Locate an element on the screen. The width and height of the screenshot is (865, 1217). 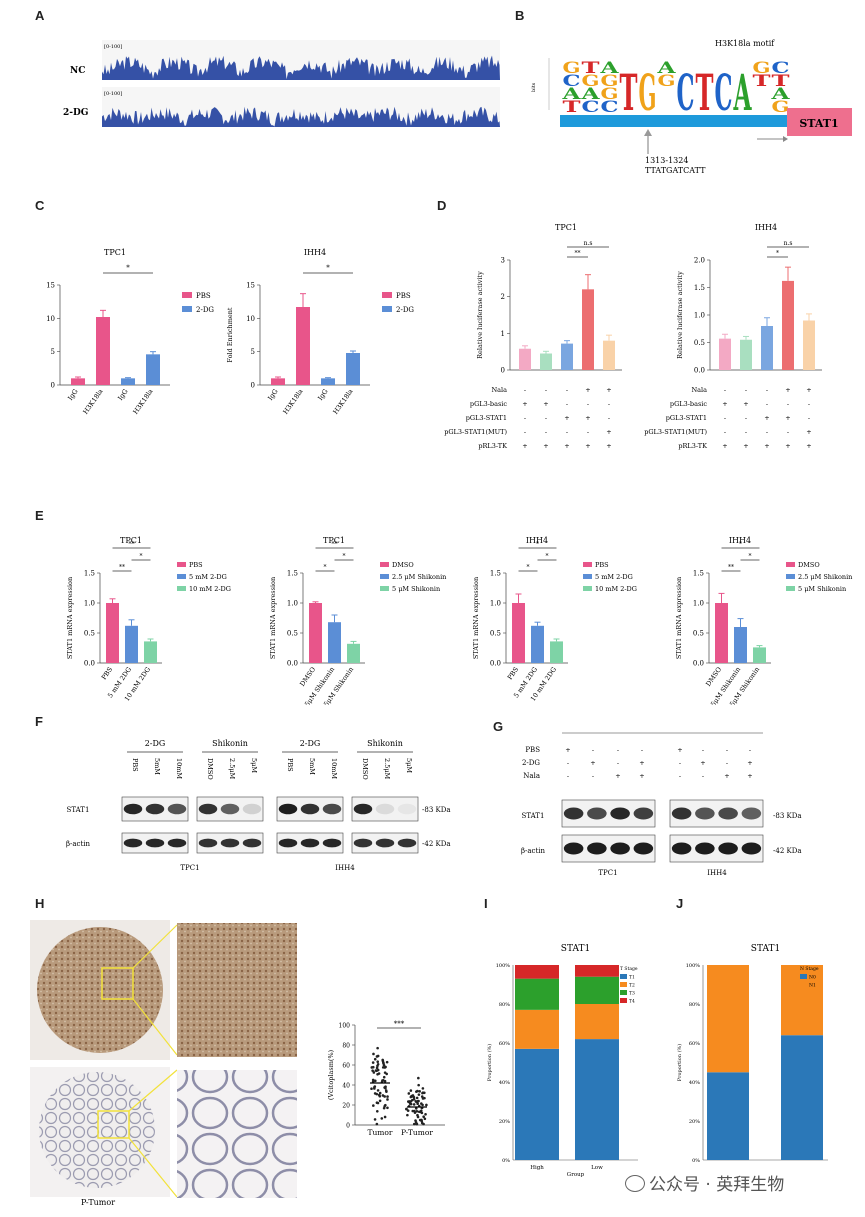
y-tick-label: 2.0 is located at coordinates (699, 261).